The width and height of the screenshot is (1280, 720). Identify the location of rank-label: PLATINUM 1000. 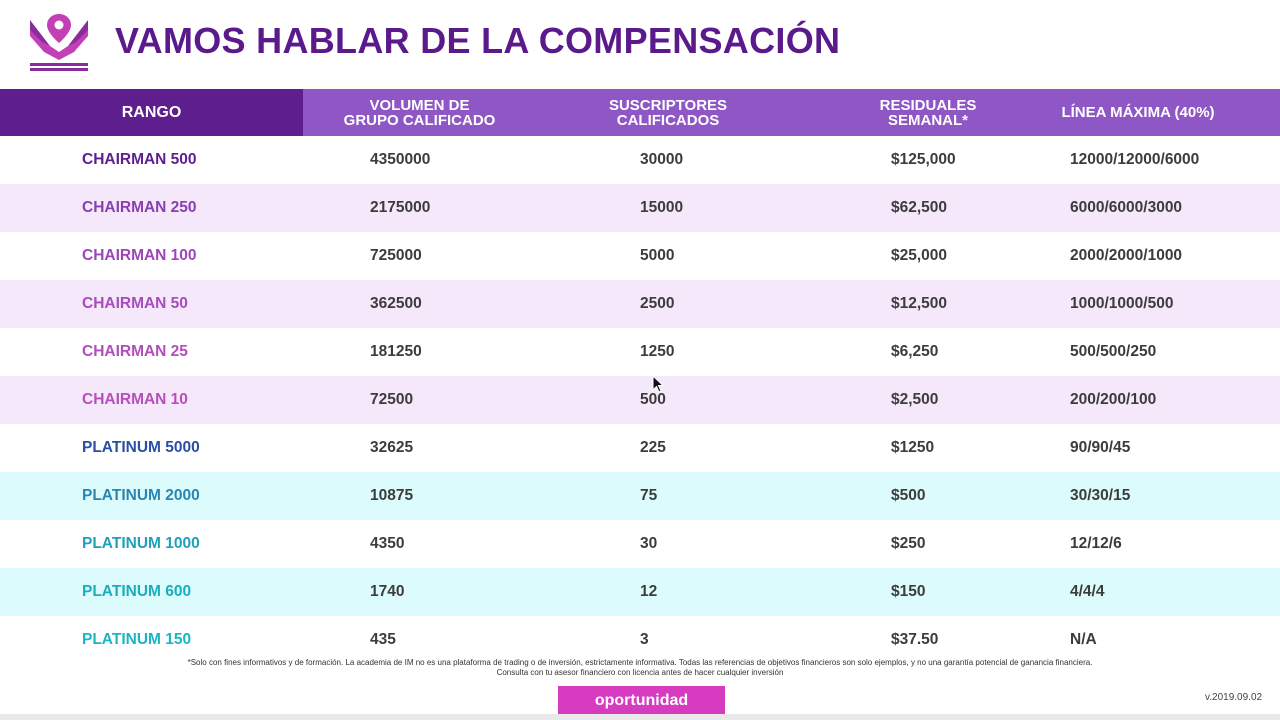
(141, 543).